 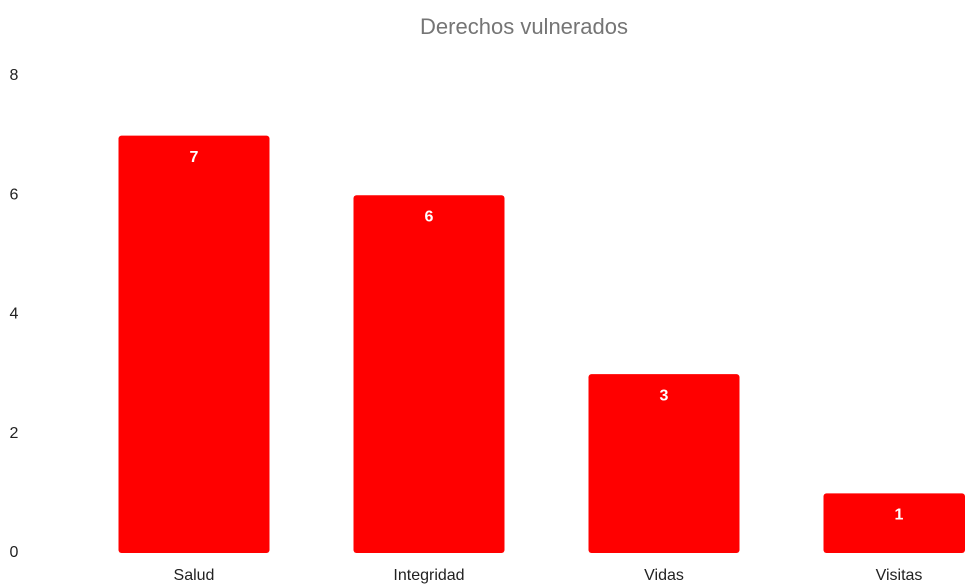 What do you see at coordinates (429, 216) in the screenshot?
I see `value-label: 6` at bounding box center [429, 216].